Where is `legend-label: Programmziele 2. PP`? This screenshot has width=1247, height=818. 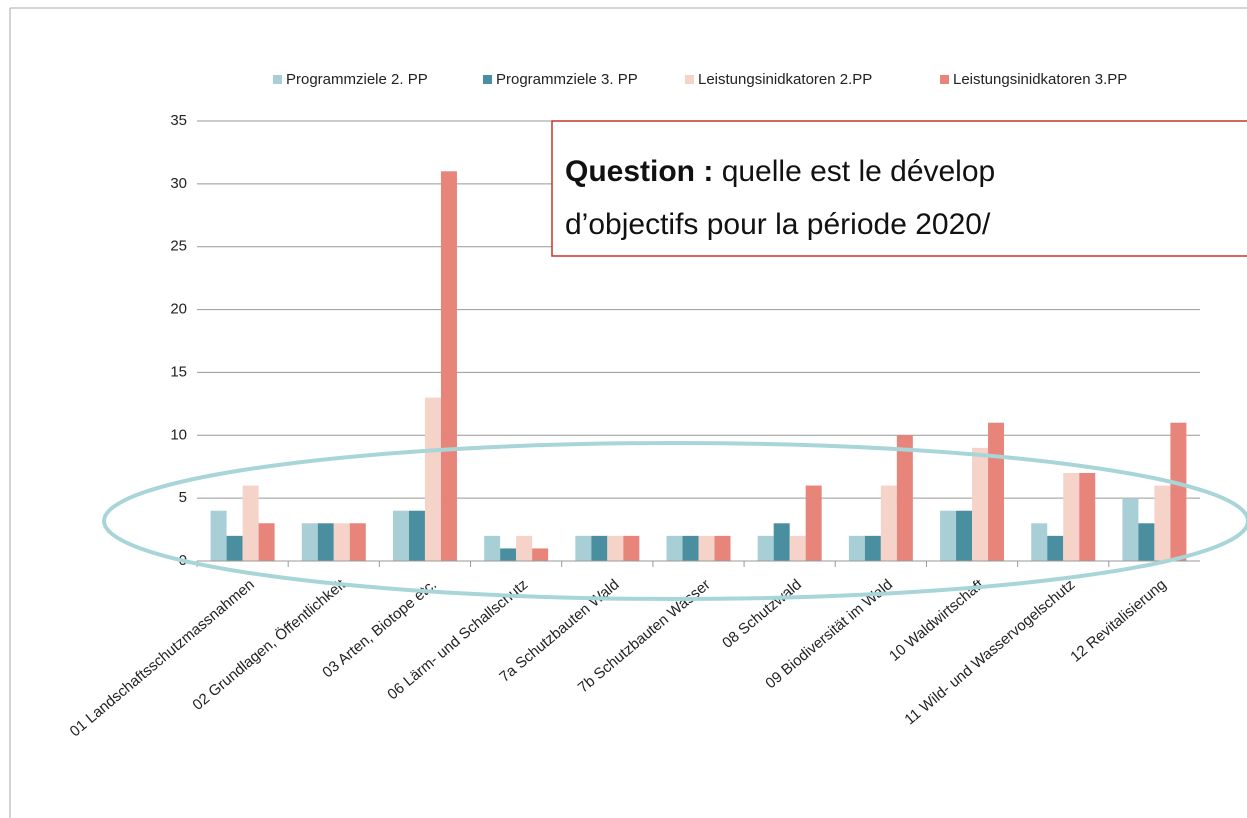
legend-label: Programmziele 2. PP is located at coordinates (357, 79).